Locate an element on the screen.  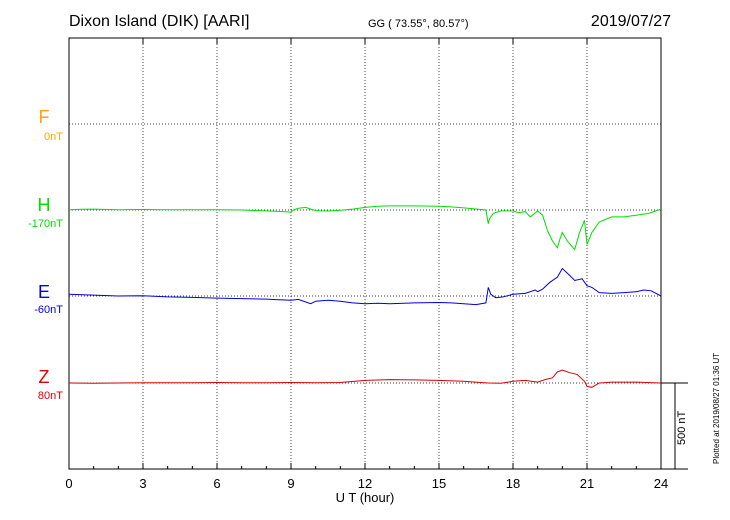
station-title: Dixon Island (DIK) [AARI] is located at coordinates (159, 21).